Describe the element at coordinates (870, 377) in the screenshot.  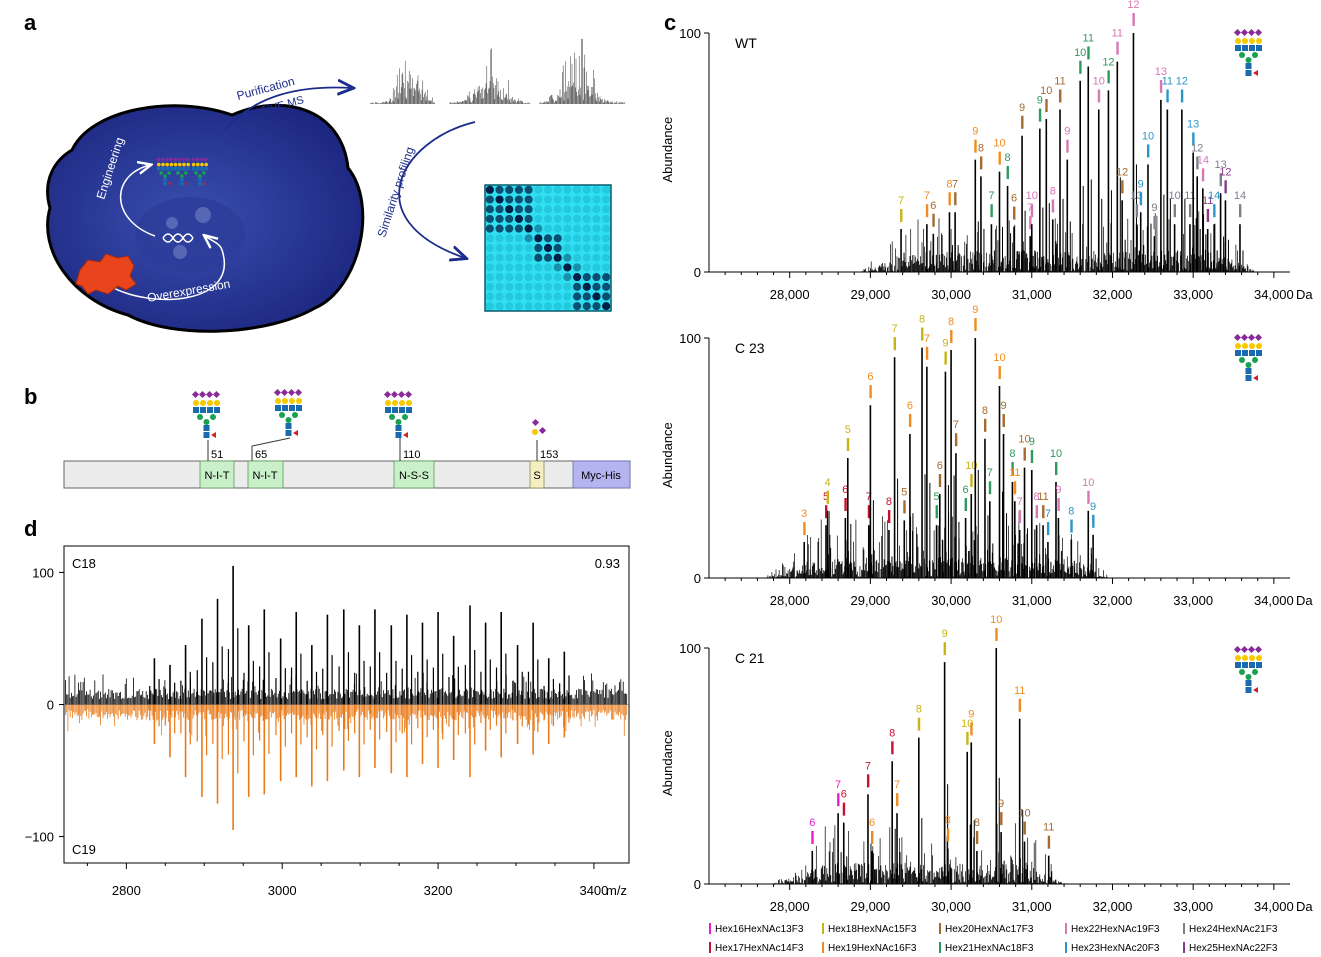
I see `c-peak-label-1-6: 6` at that location.